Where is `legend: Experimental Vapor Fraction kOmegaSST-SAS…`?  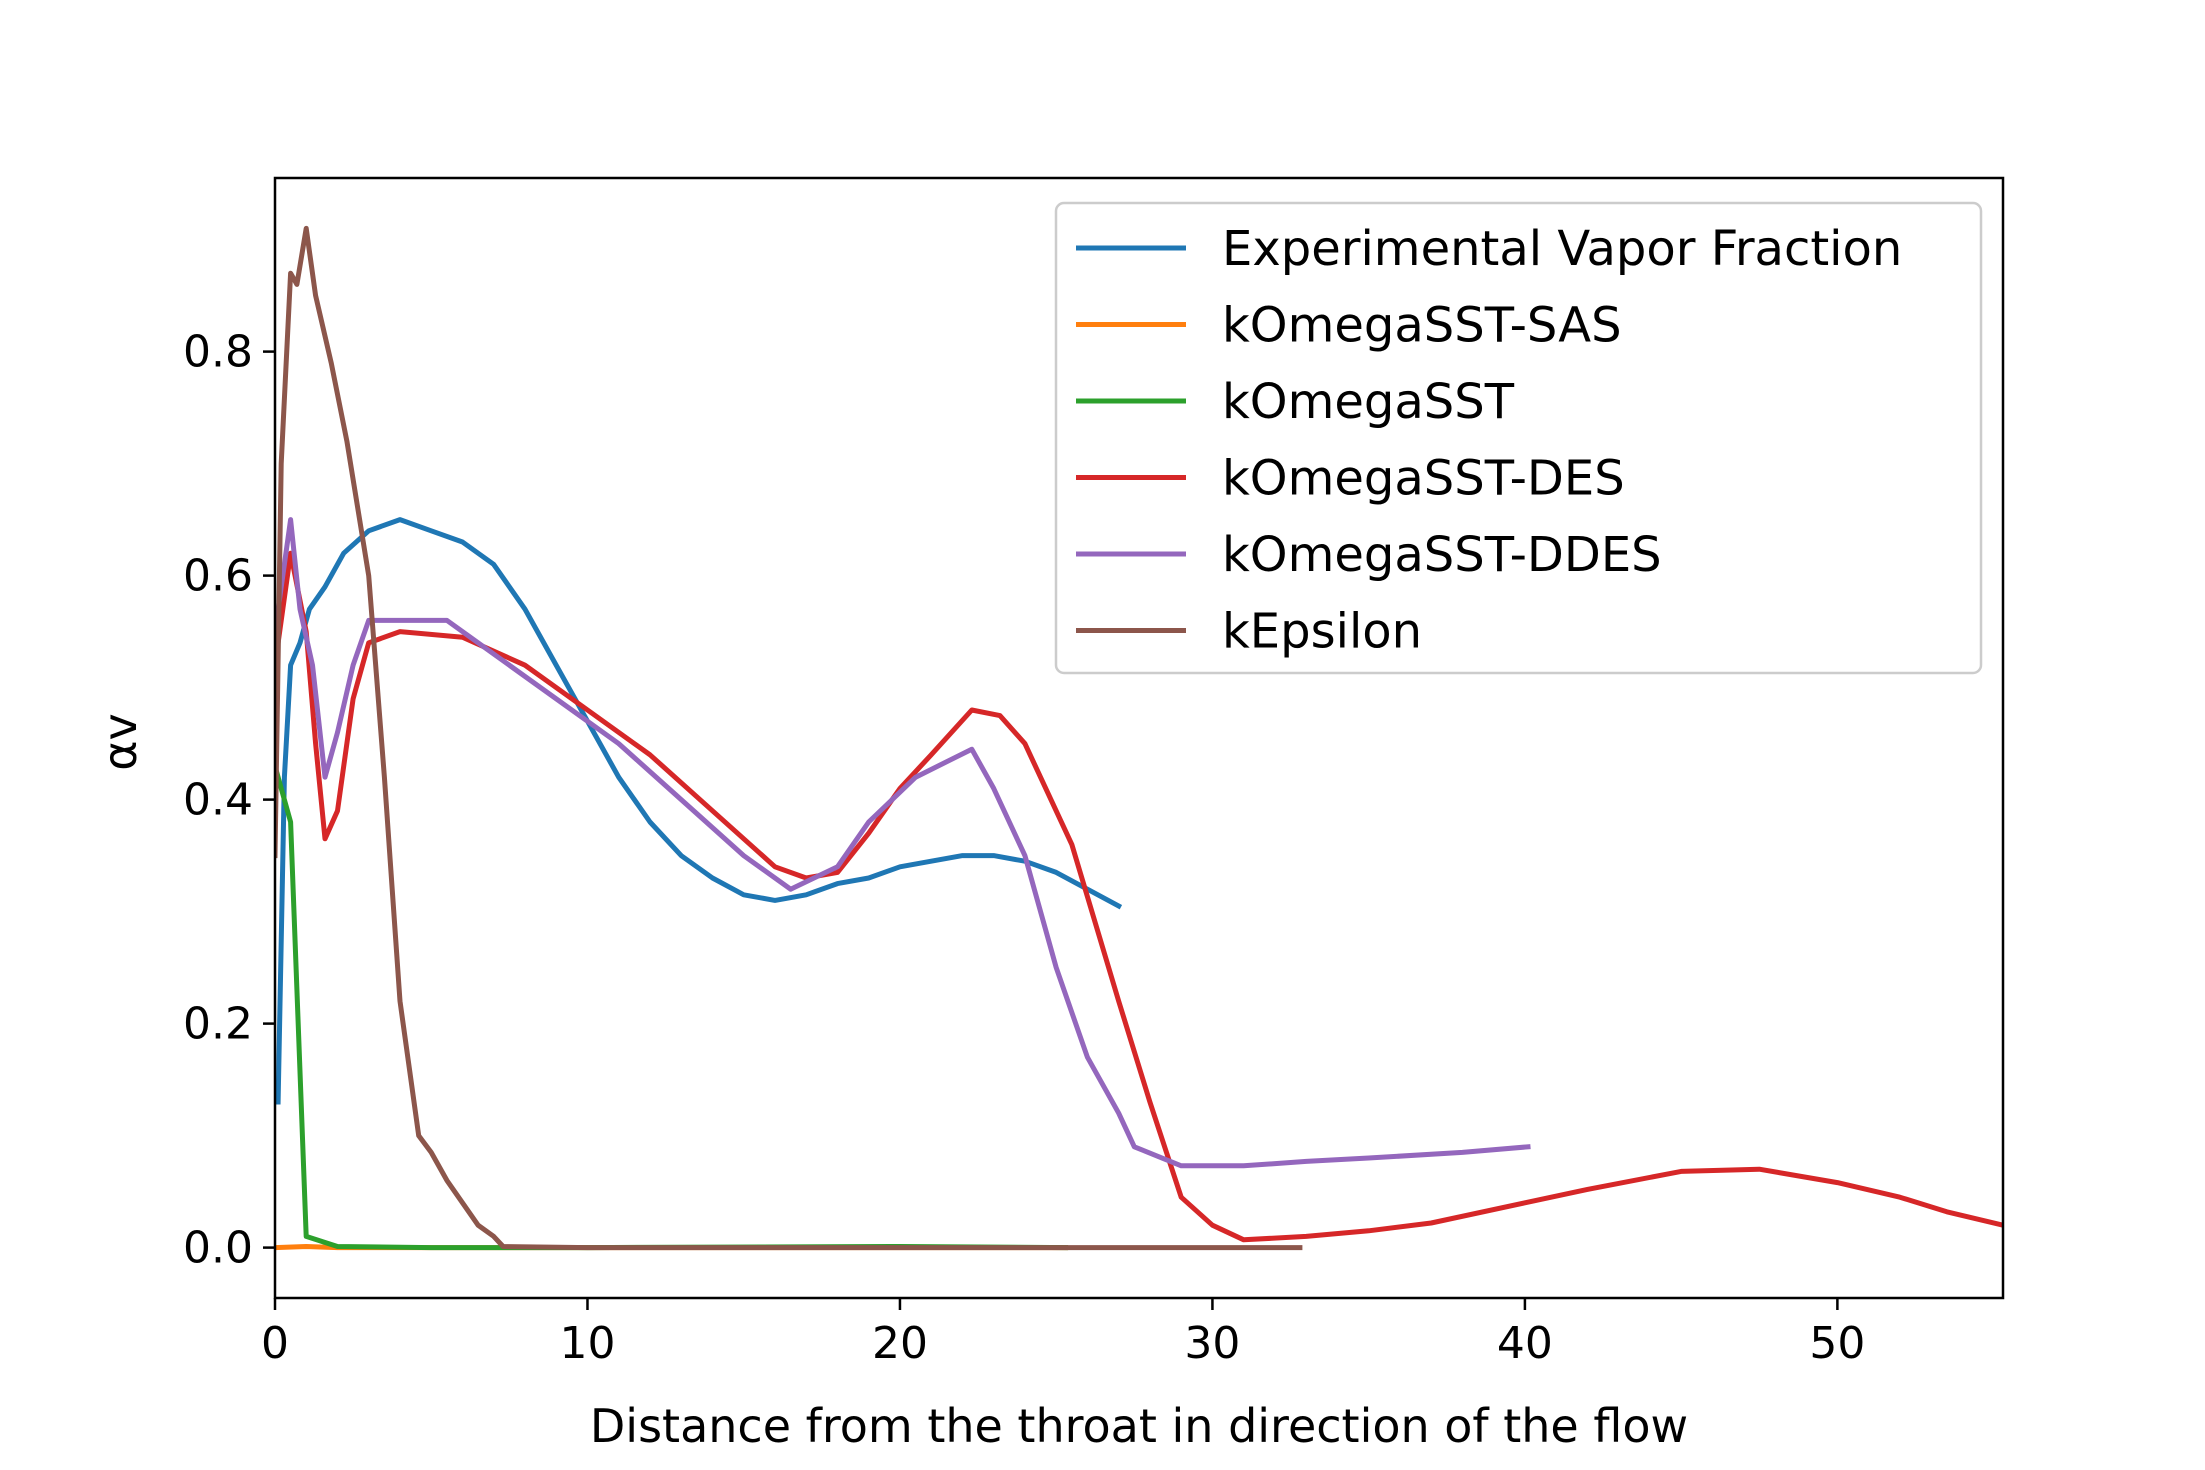
legend: Experimental Vapor Fraction kOmegaSST-SAS… is located at coordinates (1518, 438).